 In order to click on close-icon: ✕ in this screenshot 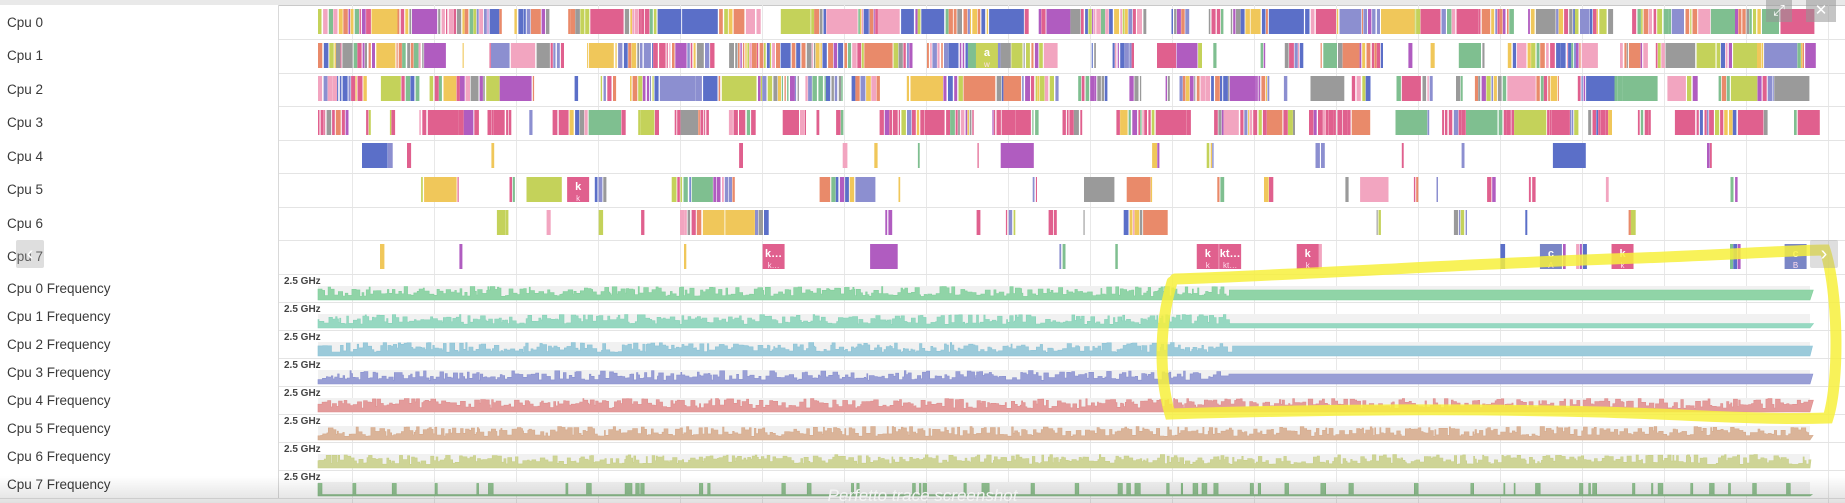, I will do `click(1821, 11)`.